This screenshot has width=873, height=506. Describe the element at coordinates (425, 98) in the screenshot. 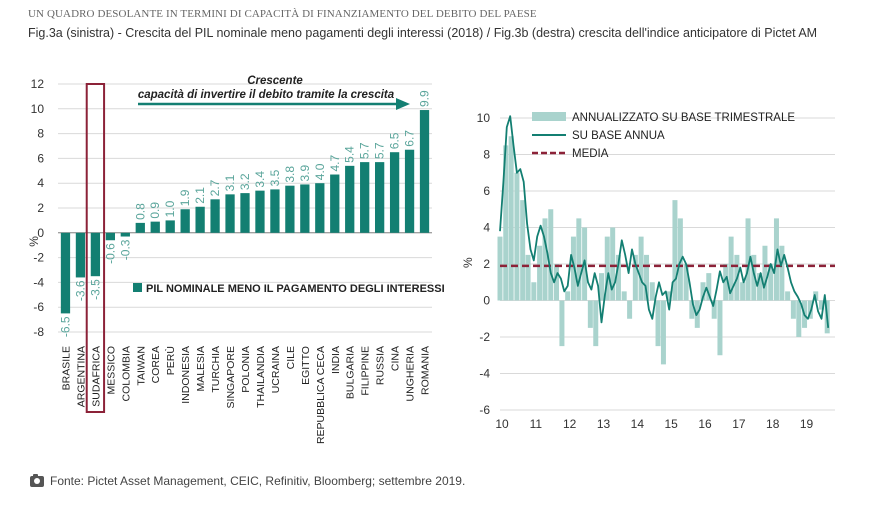

I see `data-label: 9.9` at that location.